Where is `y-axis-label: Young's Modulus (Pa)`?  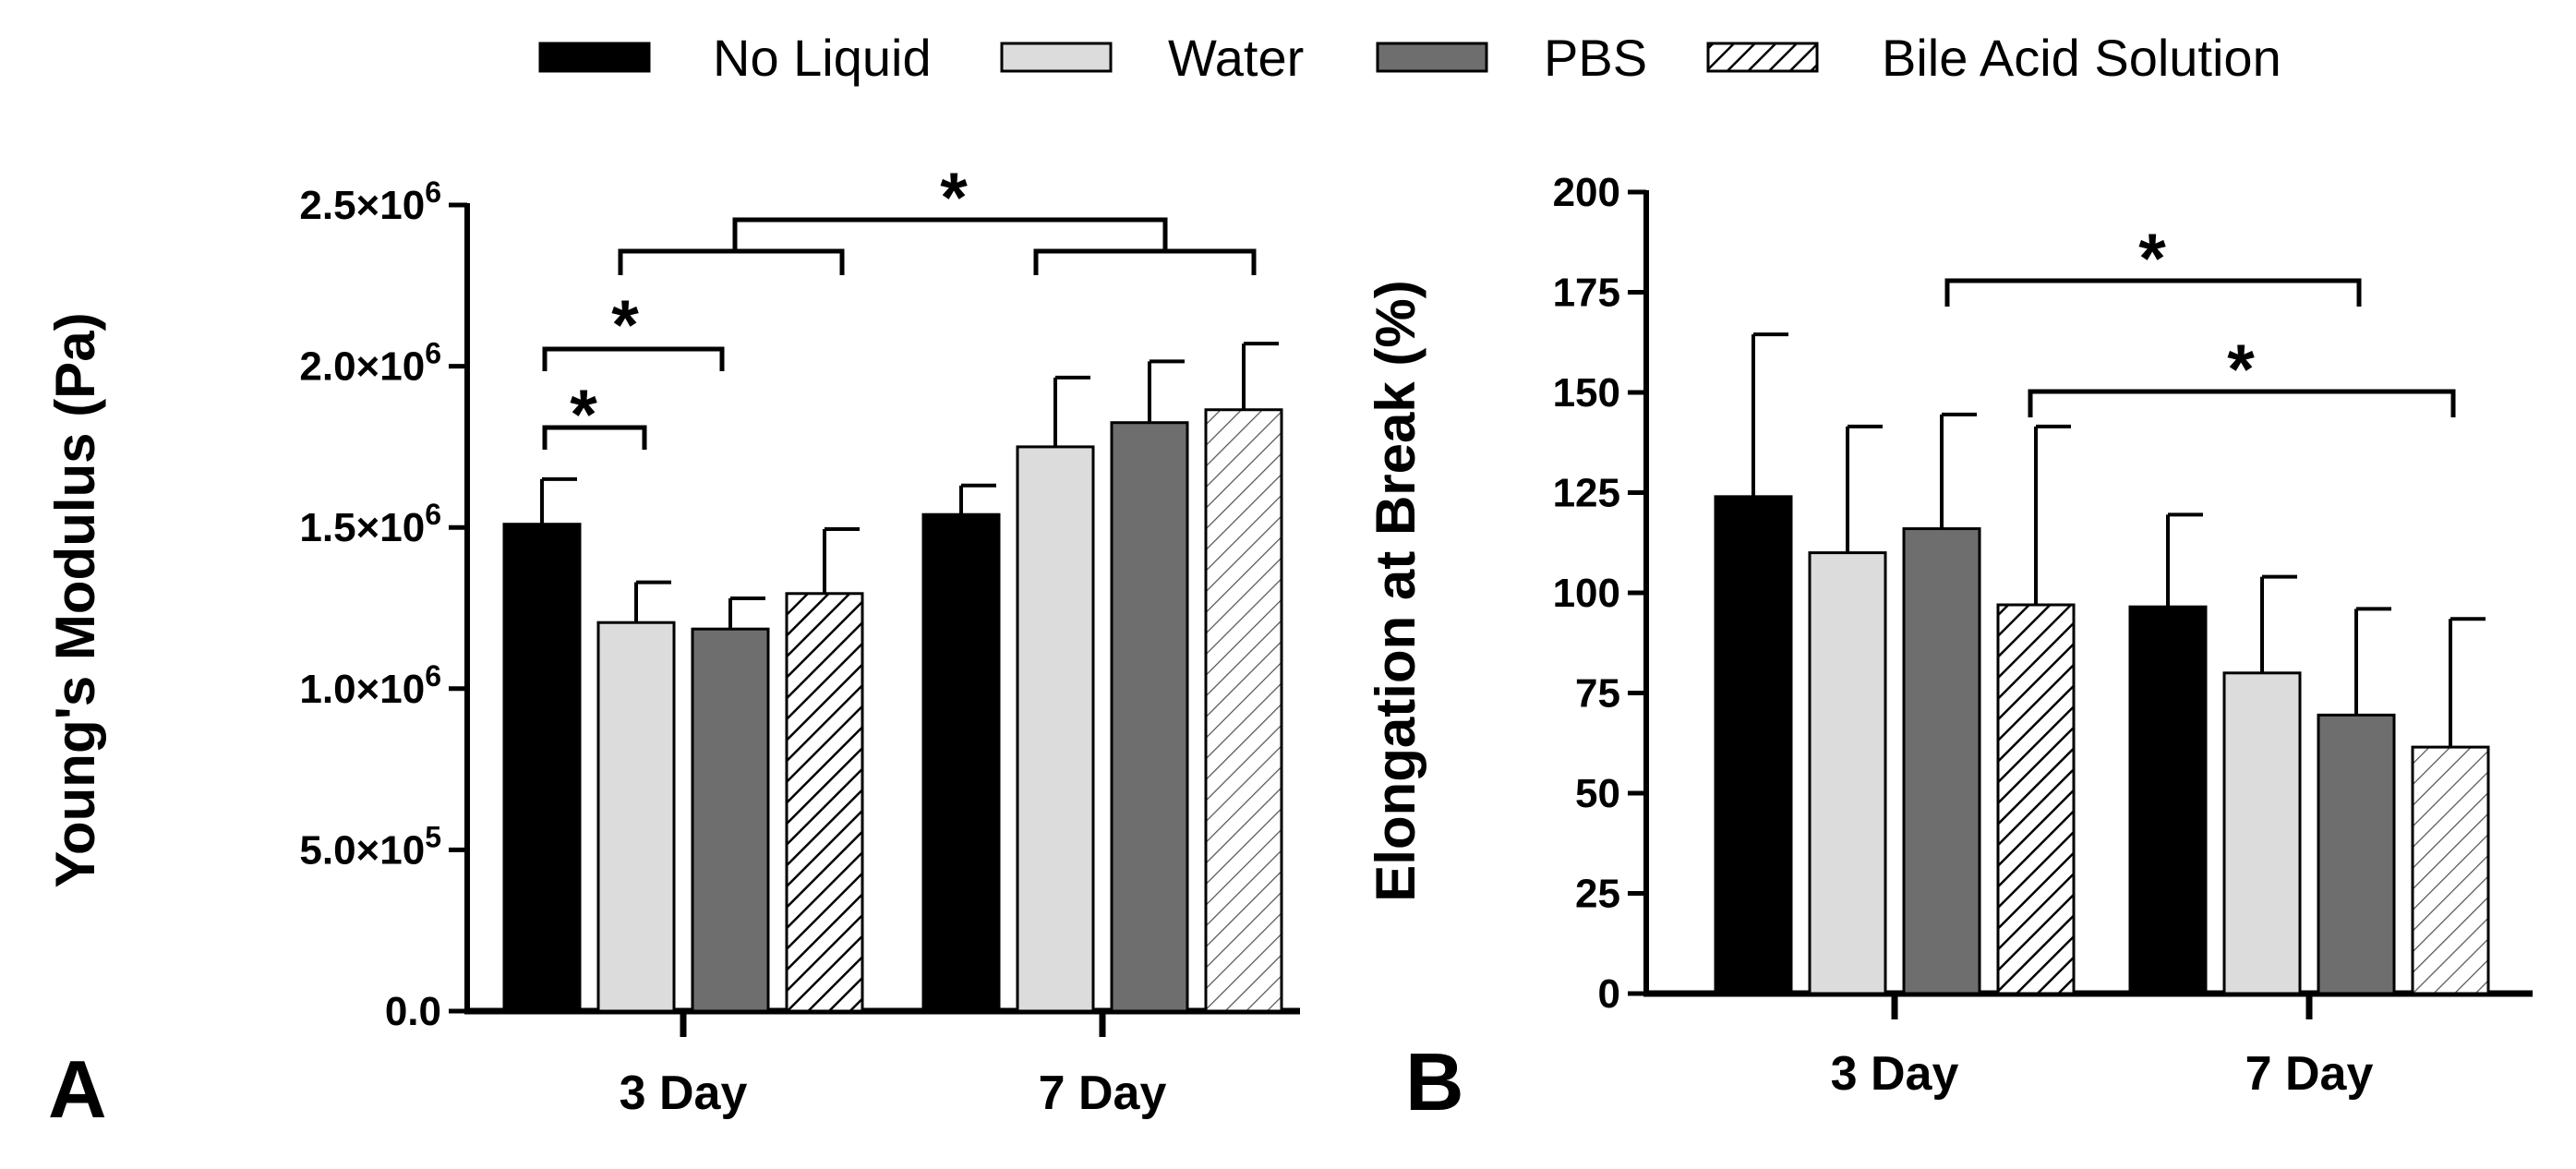 y-axis-label: Young's Modulus (Pa) is located at coordinates (75, 599).